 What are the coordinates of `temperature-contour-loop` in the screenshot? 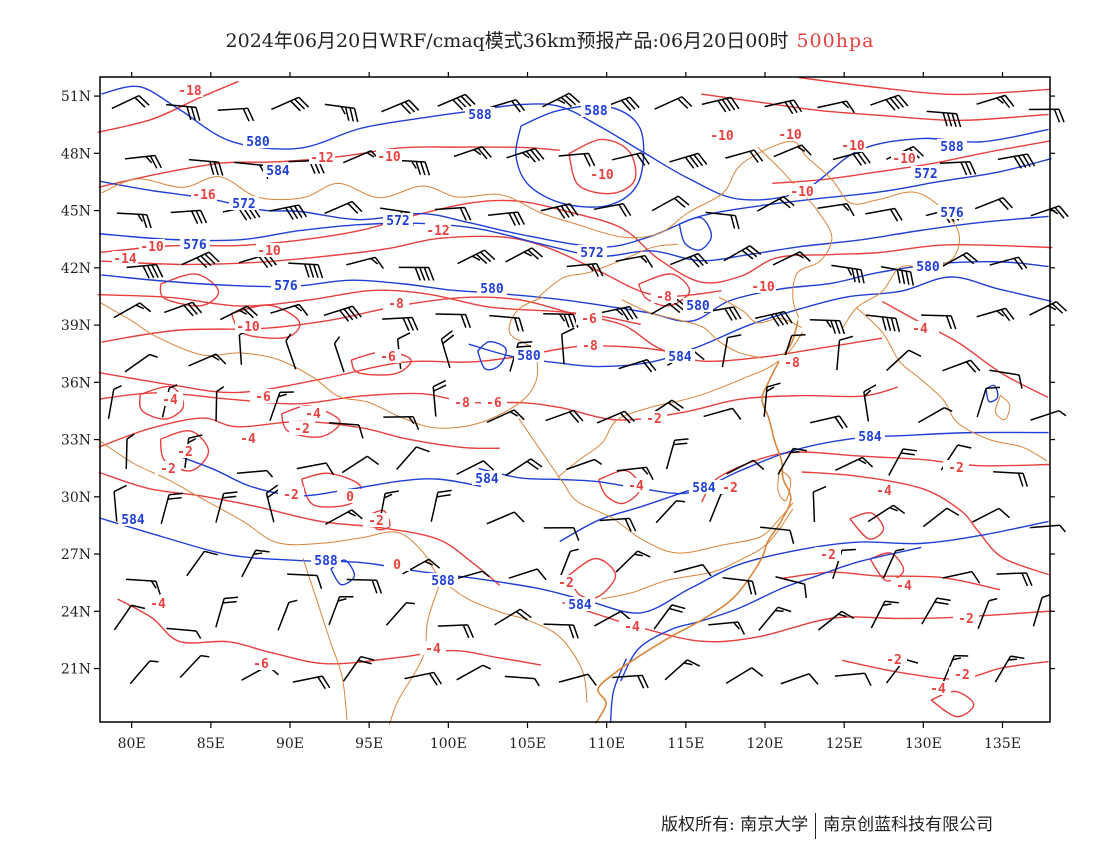 It's located at (602, 166).